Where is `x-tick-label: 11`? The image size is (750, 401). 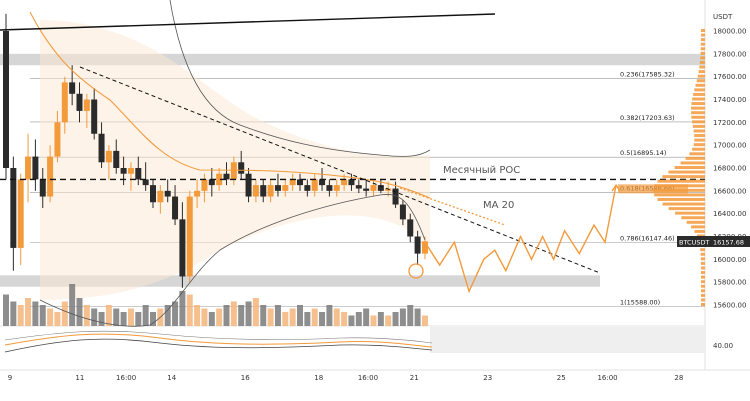 x-tick-label: 11 is located at coordinates (79, 378).